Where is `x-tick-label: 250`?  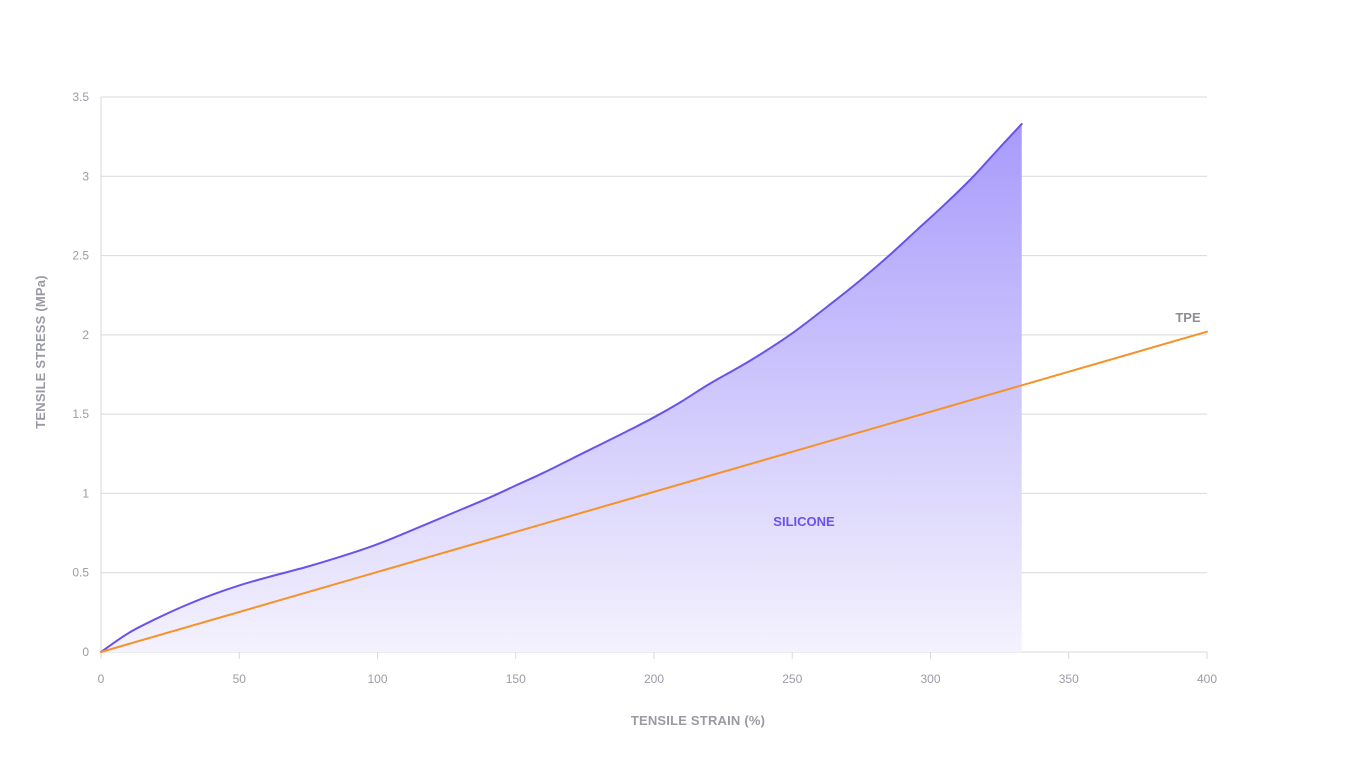 x-tick-label: 250 is located at coordinates (792, 679).